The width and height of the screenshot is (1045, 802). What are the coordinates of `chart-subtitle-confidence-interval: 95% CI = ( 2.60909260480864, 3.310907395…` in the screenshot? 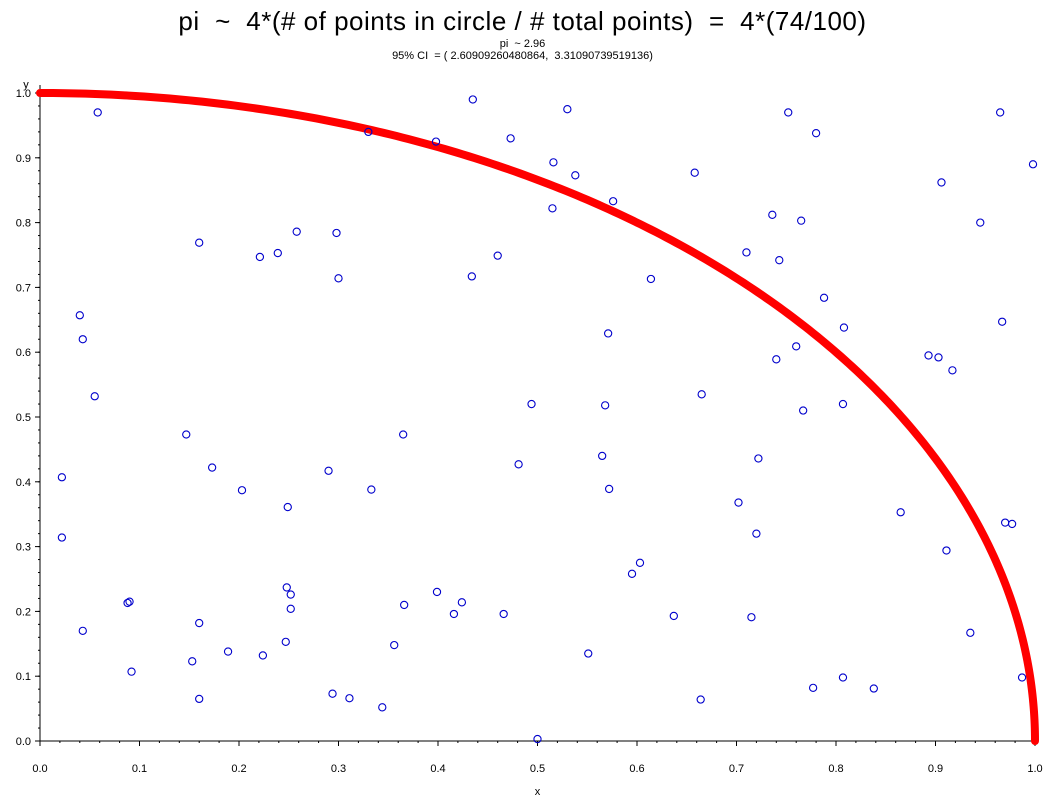 It's located at (522, 56).